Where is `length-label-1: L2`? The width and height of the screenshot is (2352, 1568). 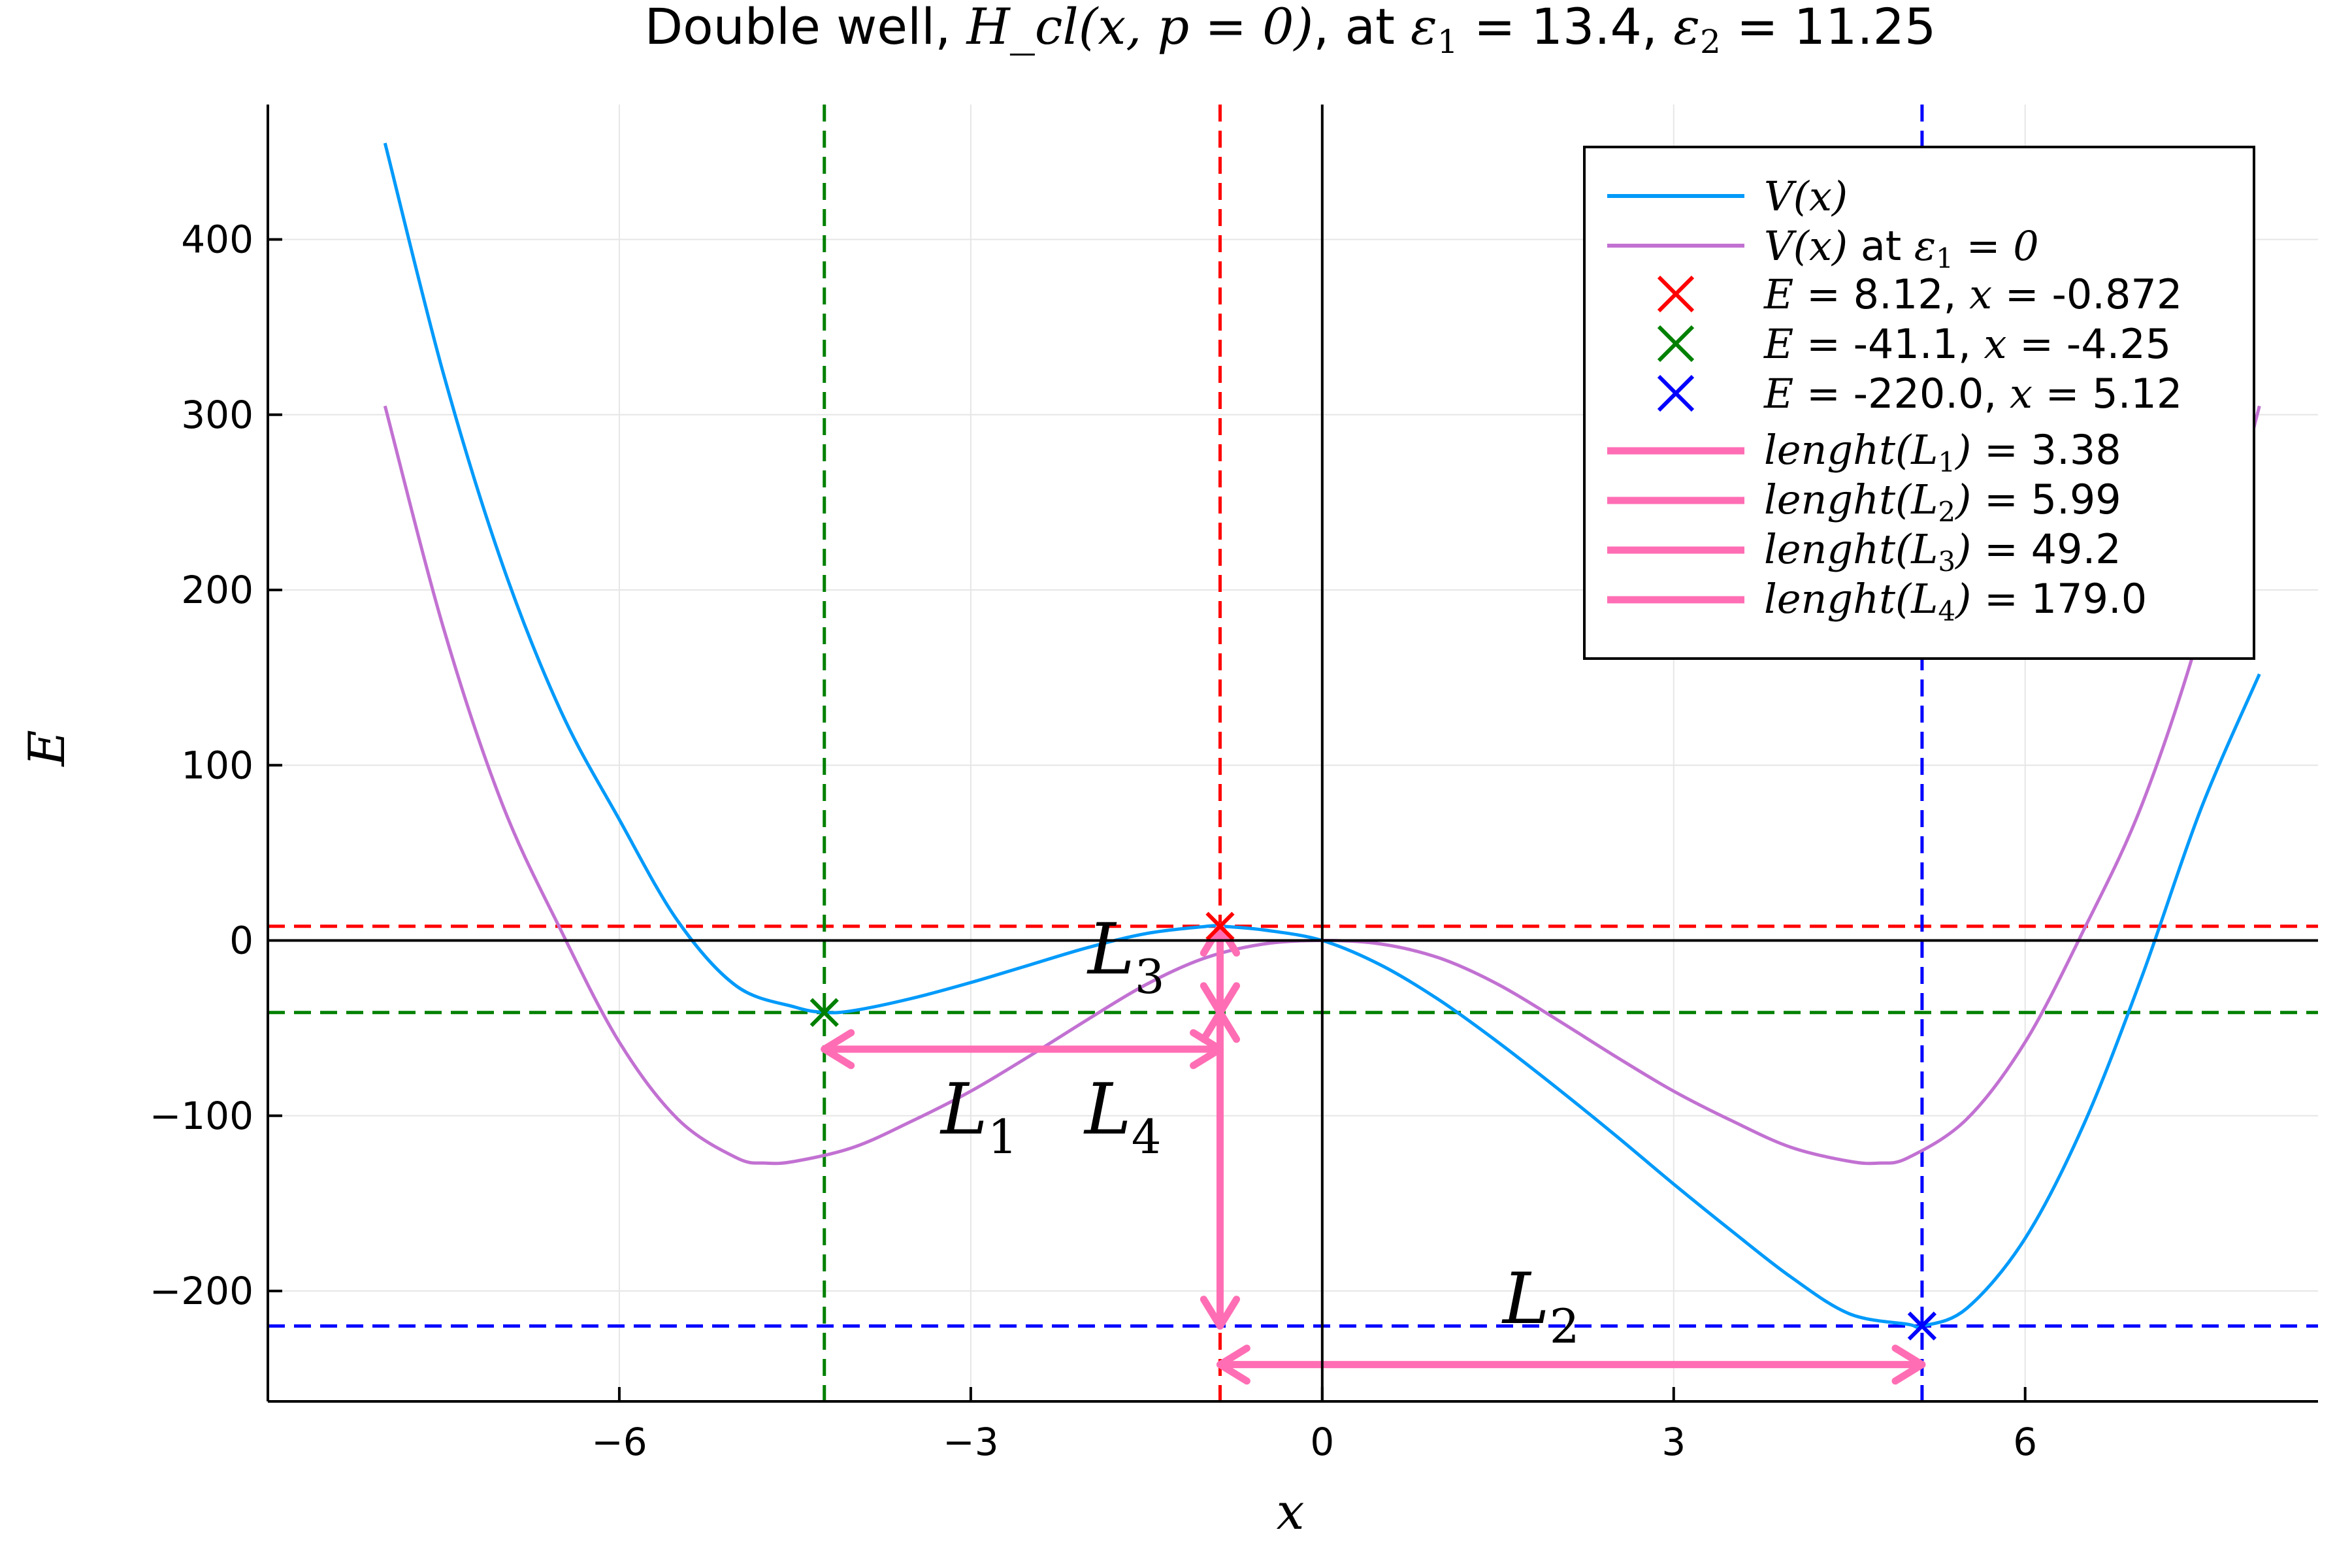 length-label-1: L2 is located at coordinates (1540, 1306).